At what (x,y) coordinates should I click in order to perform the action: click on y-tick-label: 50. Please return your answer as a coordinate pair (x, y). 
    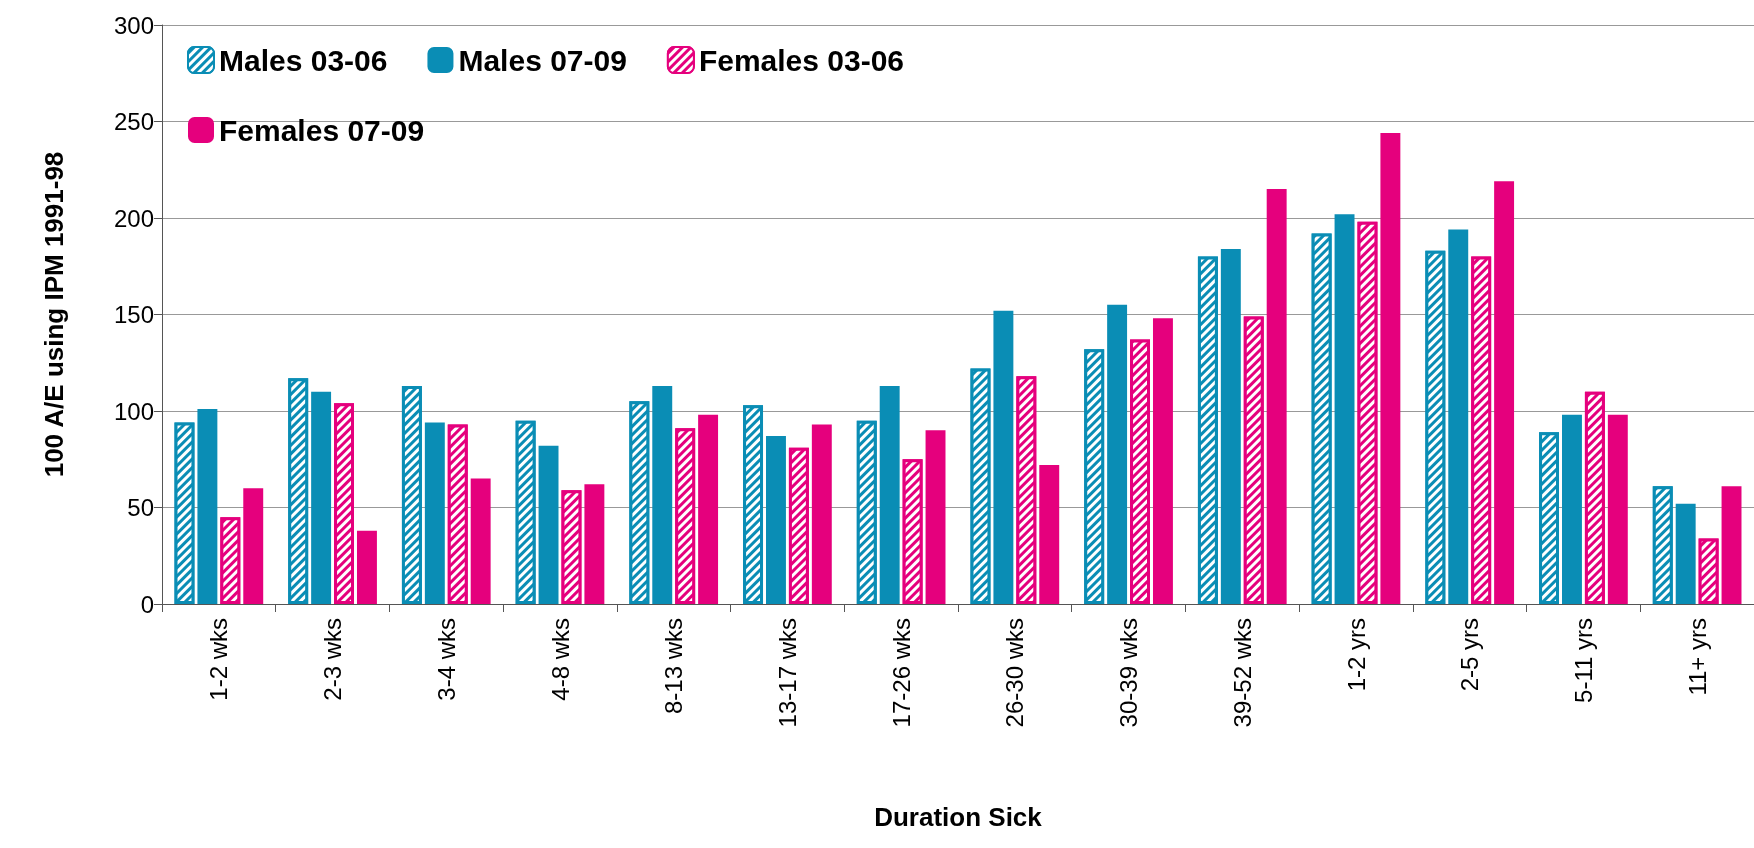
    Looking at the image, I should click on (140, 507).